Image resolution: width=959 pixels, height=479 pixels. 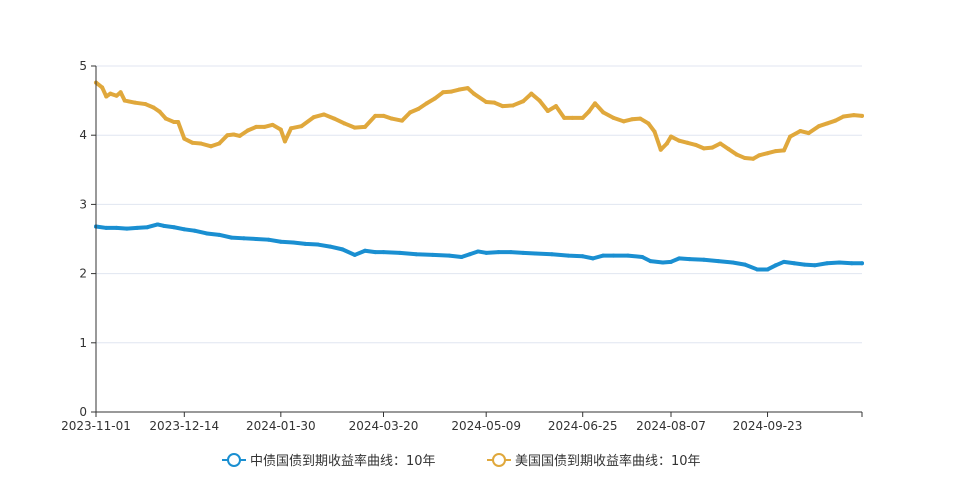 I want to click on y-axis-ticks: 0 1 2 3 4 5, so click(x=87, y=239).